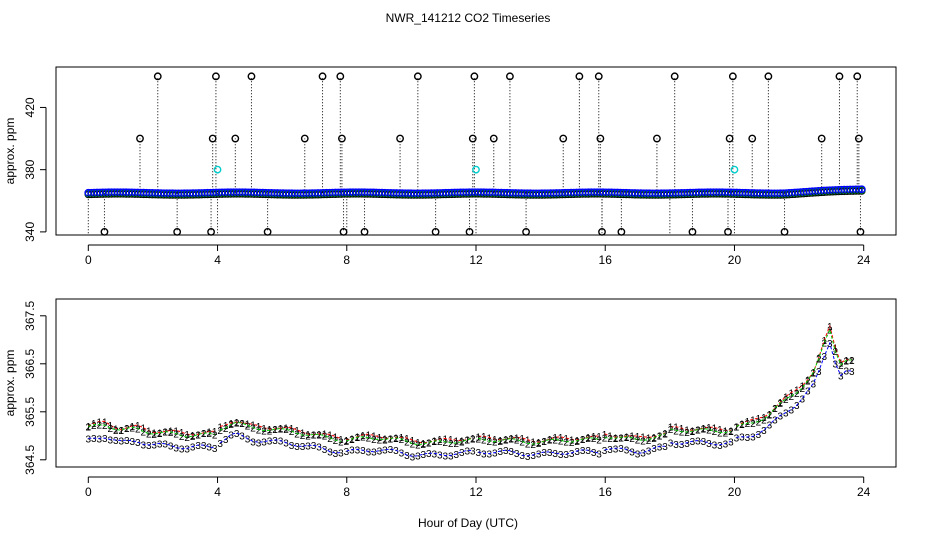  Describe the element at coordinates (30, 232) in the screenshot. I see `top-y-tick-label: 340` at that location.